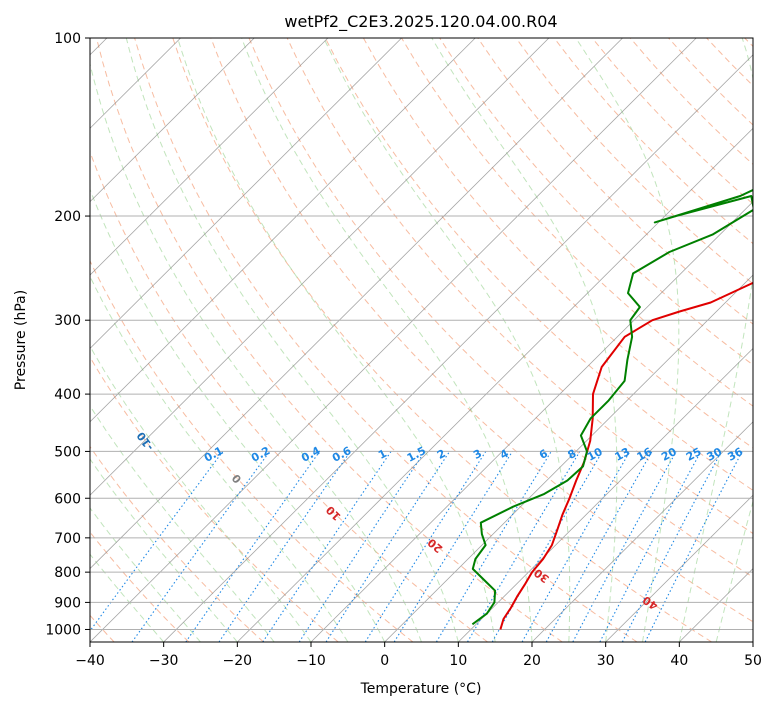 The height and width of the screenshot is (708, 775). What do you see at coordinates (67, 452) in the screenshot?
I see `y-tick-label: 500` at bounding box center [67, 452].